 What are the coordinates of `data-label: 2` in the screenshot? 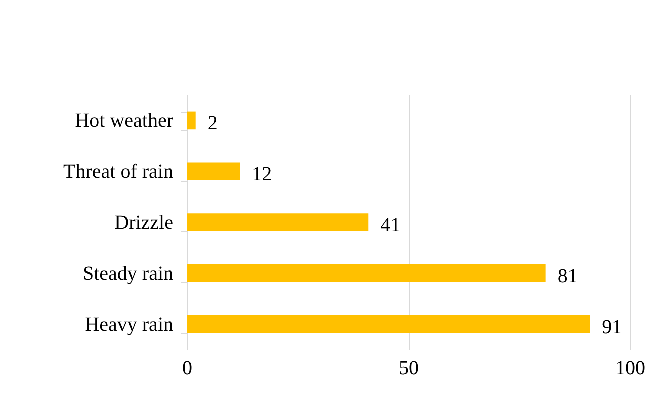 It's located at (213, 123).